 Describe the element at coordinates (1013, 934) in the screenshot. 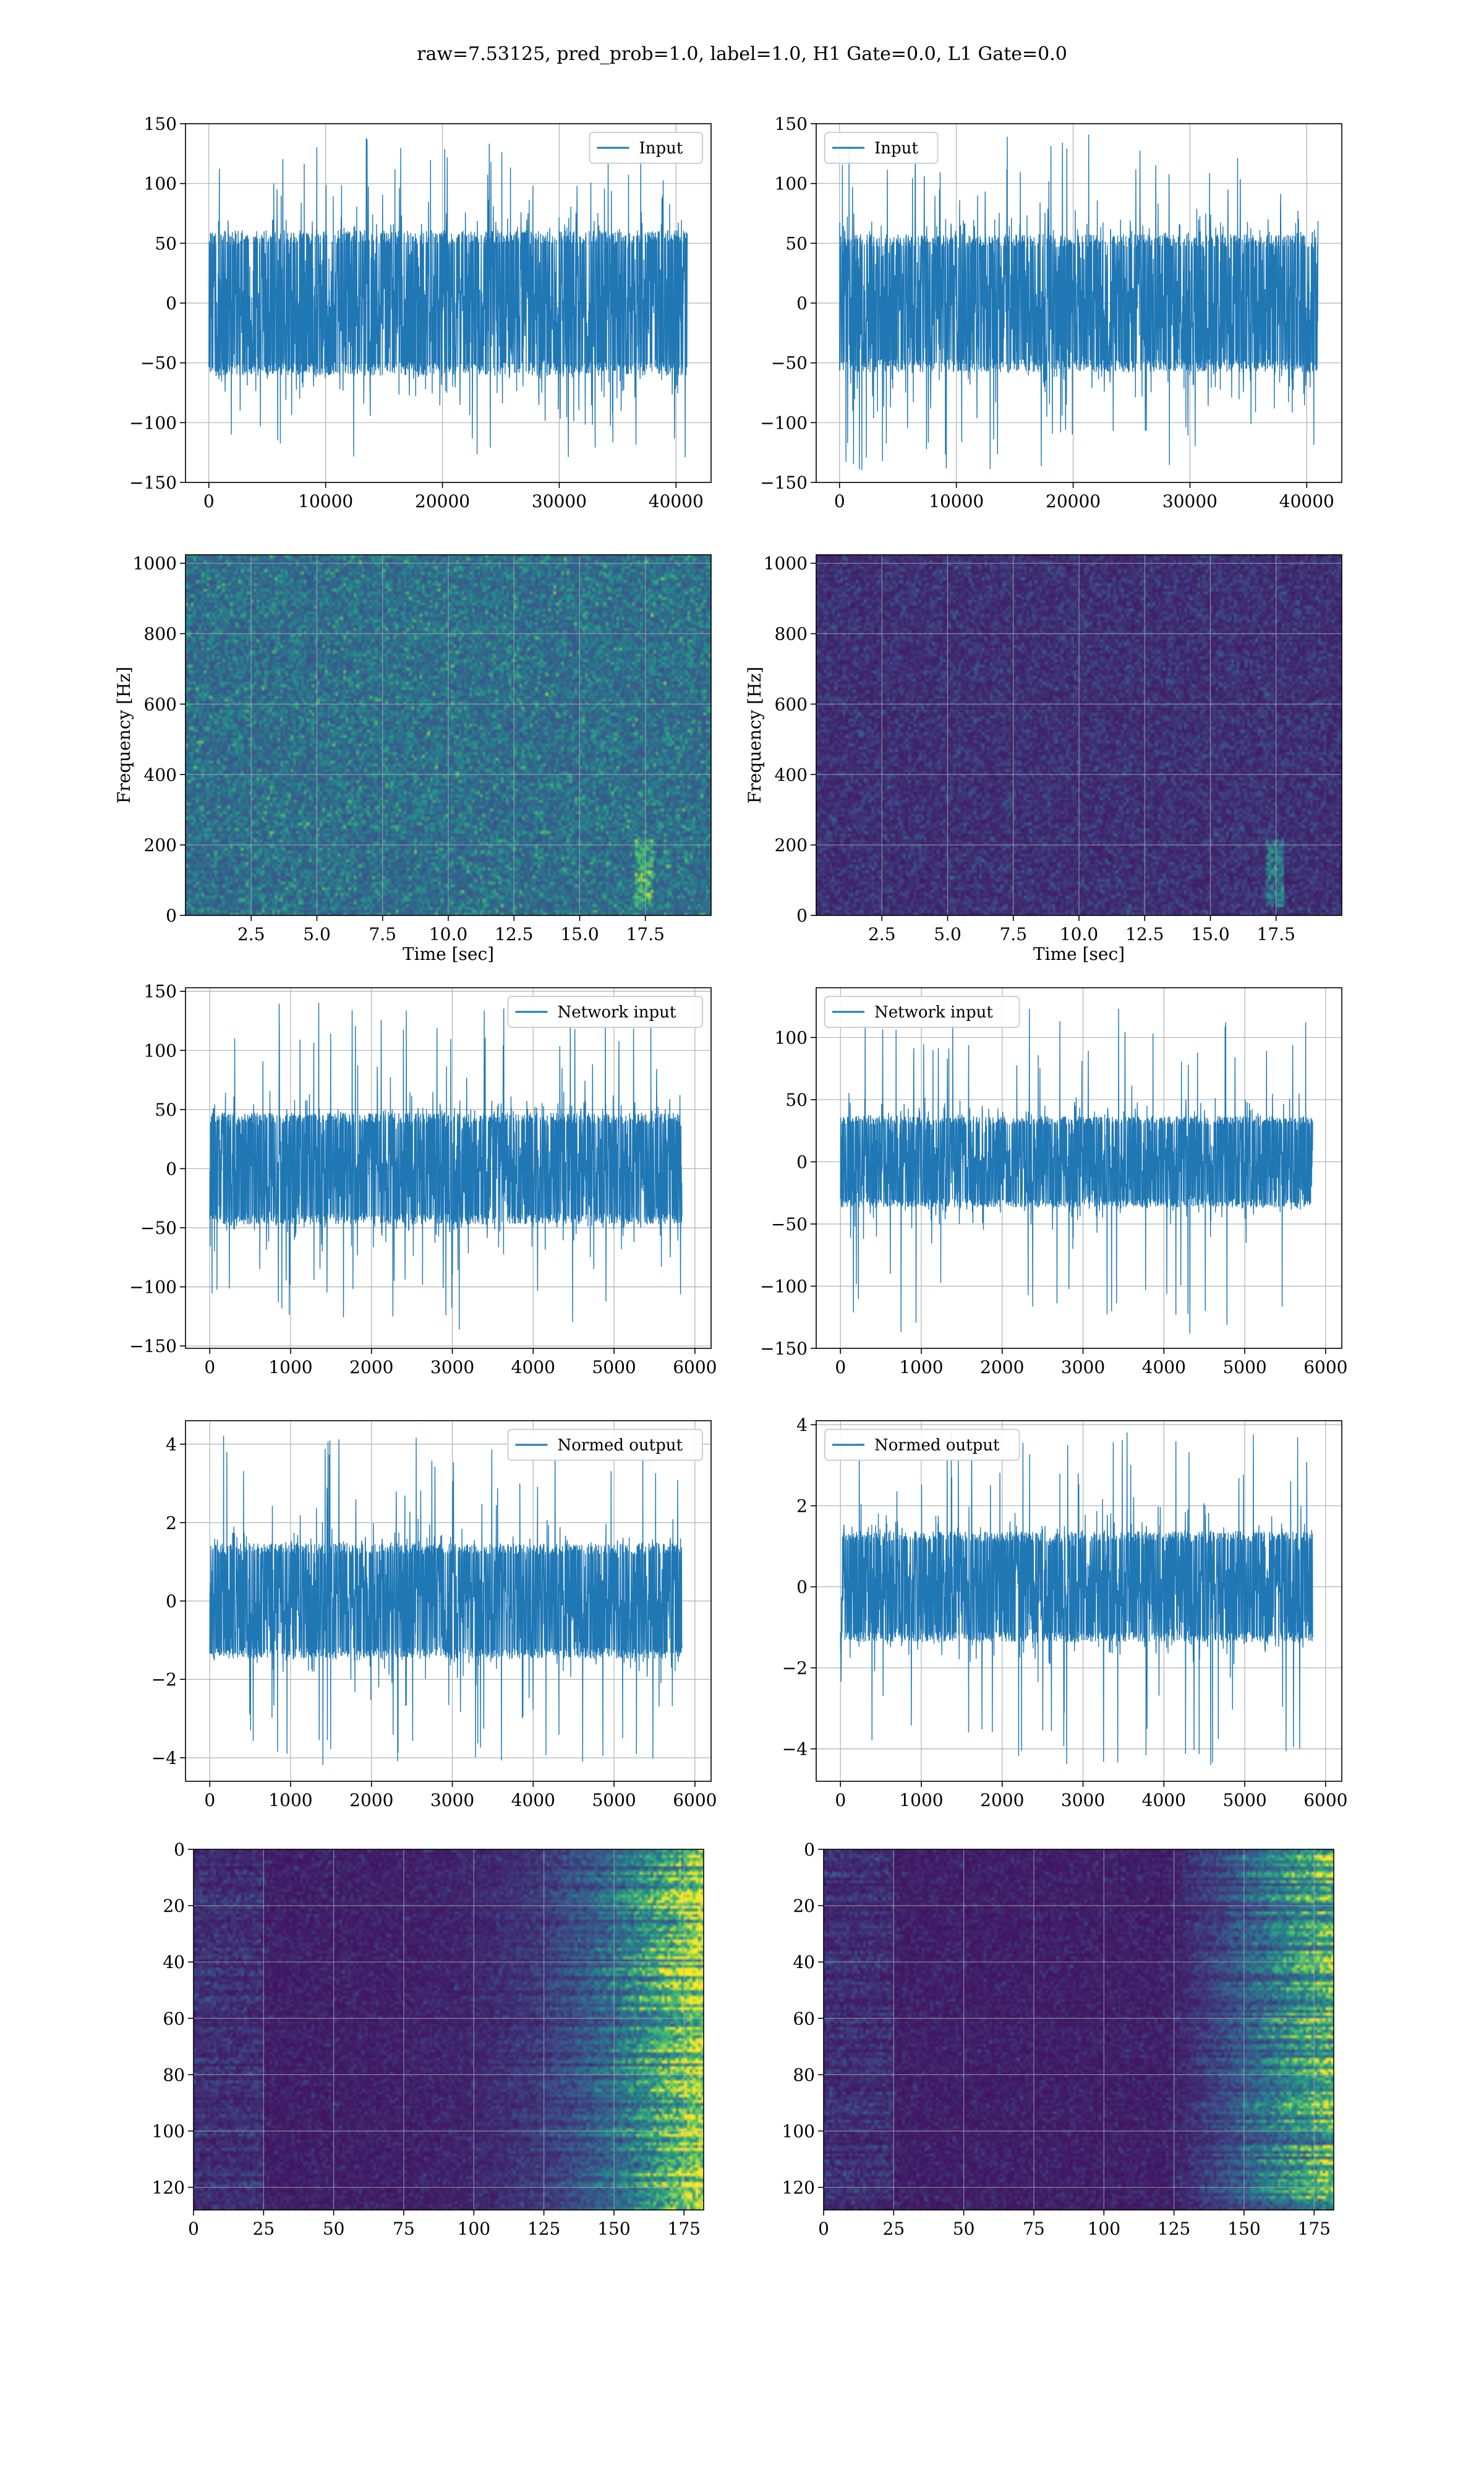

I see `l1-spectrogram-xtick-label-2: 7.5` at that location.